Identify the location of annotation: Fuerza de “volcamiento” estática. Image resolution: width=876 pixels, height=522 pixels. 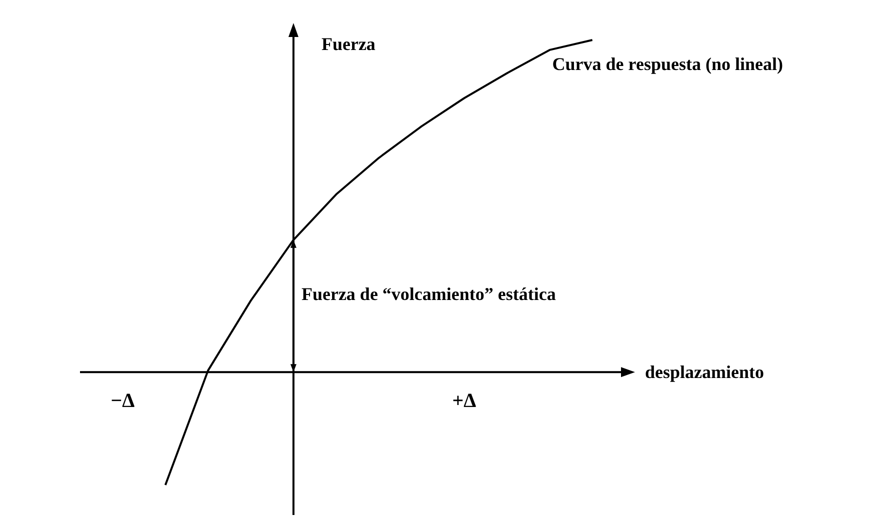
(428, 294).